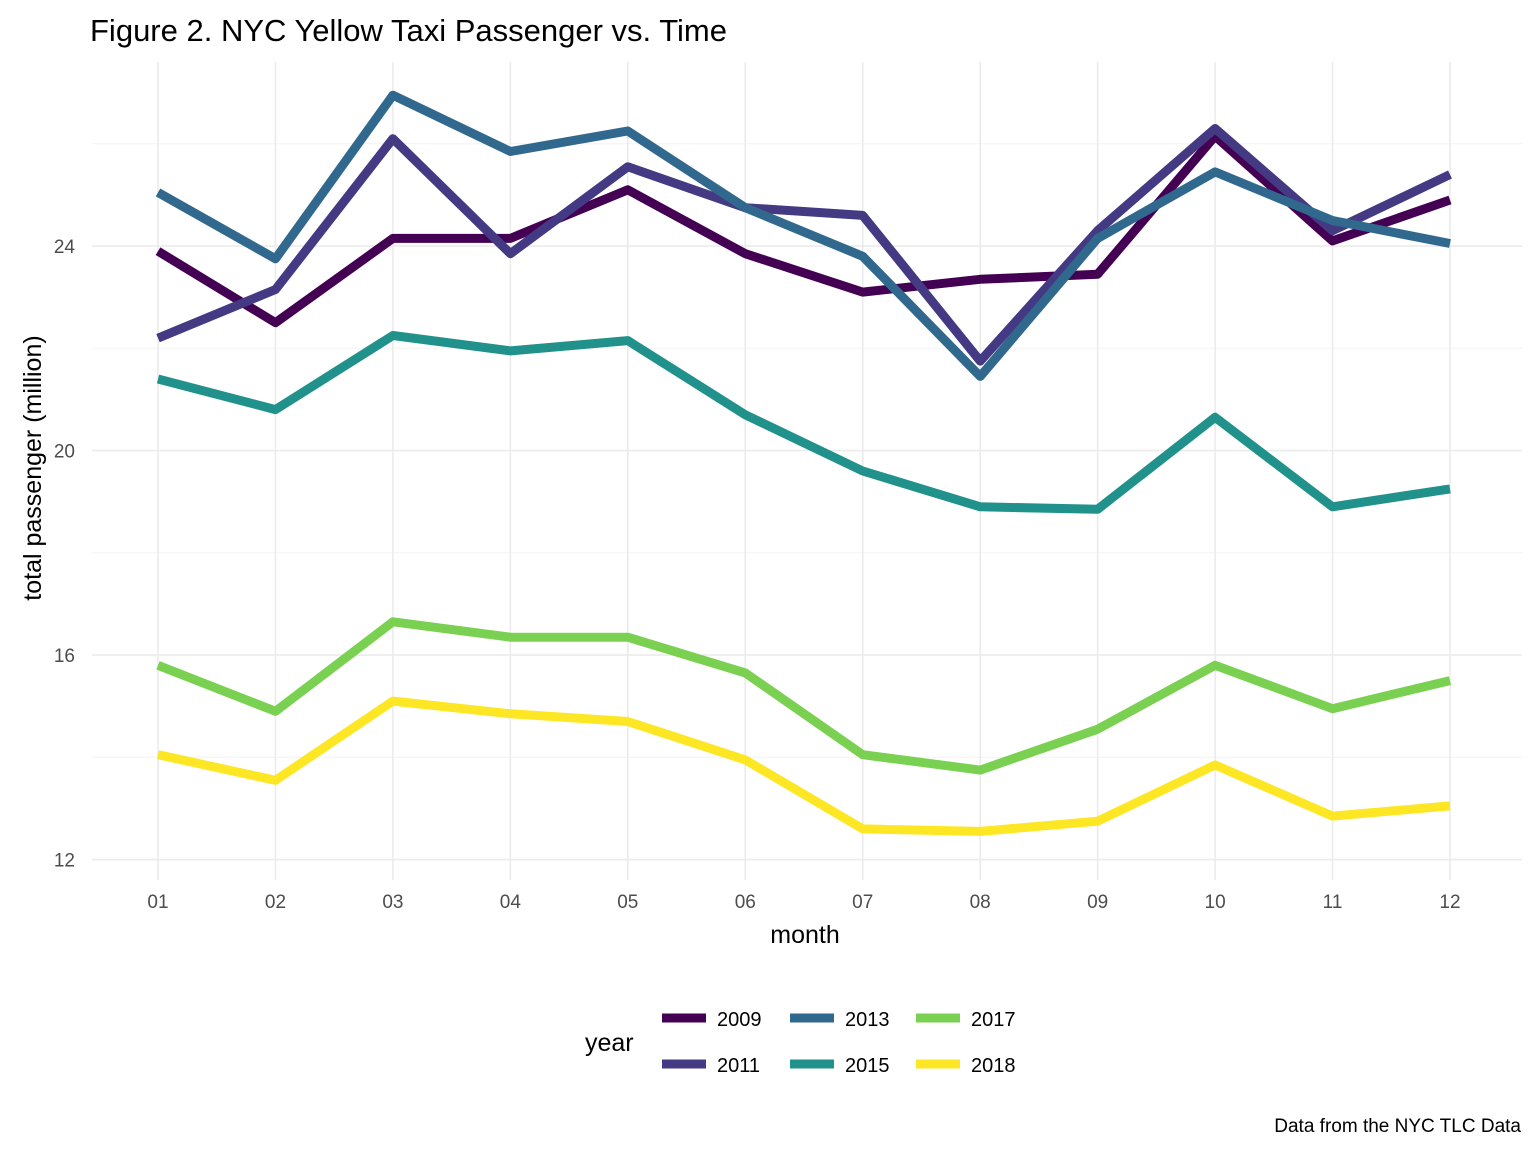 The width and height of the screenshot is (1536, 1152). I want to click on series-line-2009, so click(803, 229).